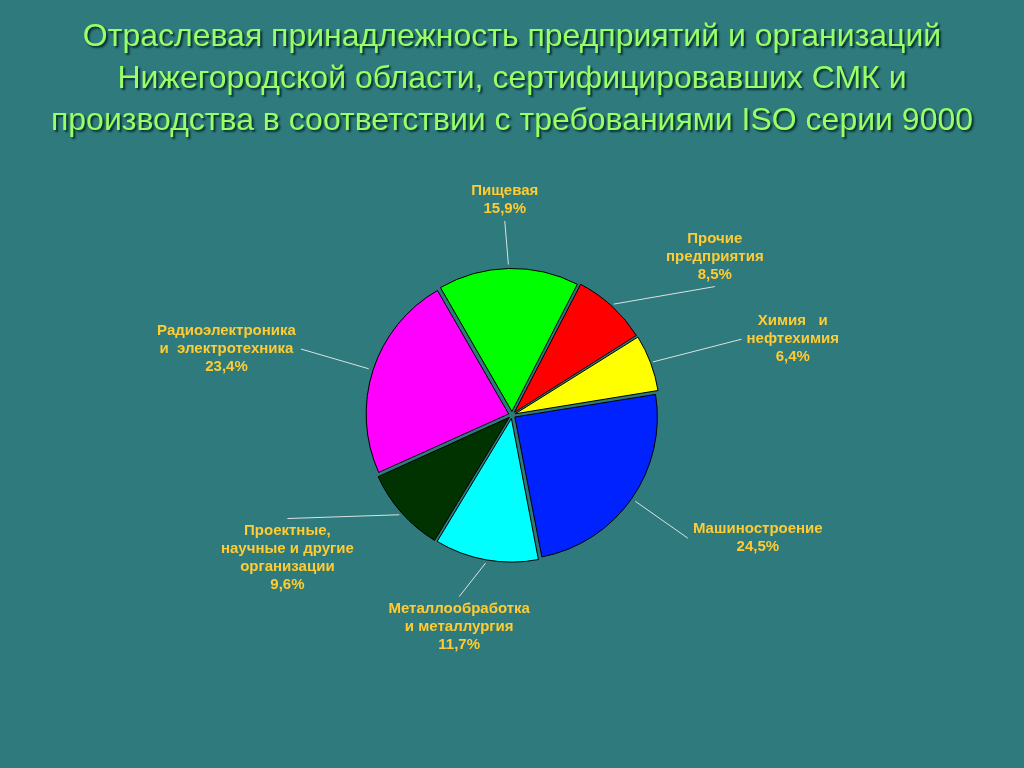 The width and height of the screenshot is (1024, 768). What do you see at coordinates (757, 528) in the screenshot?
I see `slice-label: Машиностроение` at bounding box center [757, 528].